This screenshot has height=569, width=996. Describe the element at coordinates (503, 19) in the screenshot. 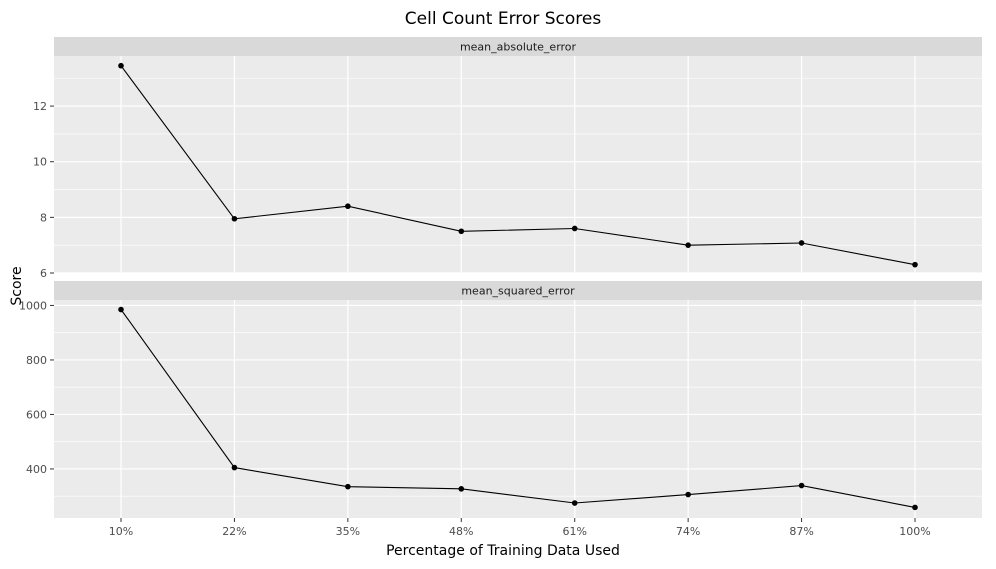

I see `chart-title: Cell Count Error Scores` at that location.